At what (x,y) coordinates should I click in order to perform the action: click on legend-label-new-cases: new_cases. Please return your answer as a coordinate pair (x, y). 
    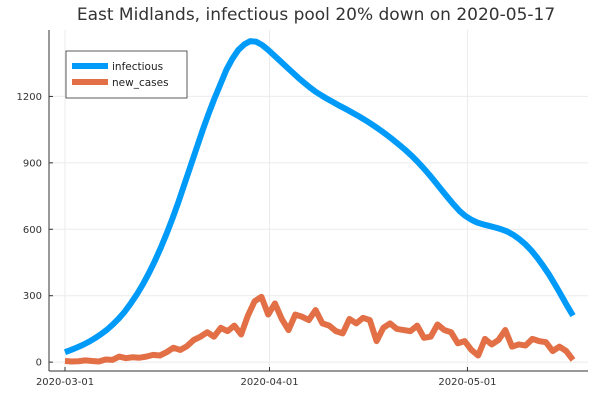
    Looking at the image, I should click on (140, 83).